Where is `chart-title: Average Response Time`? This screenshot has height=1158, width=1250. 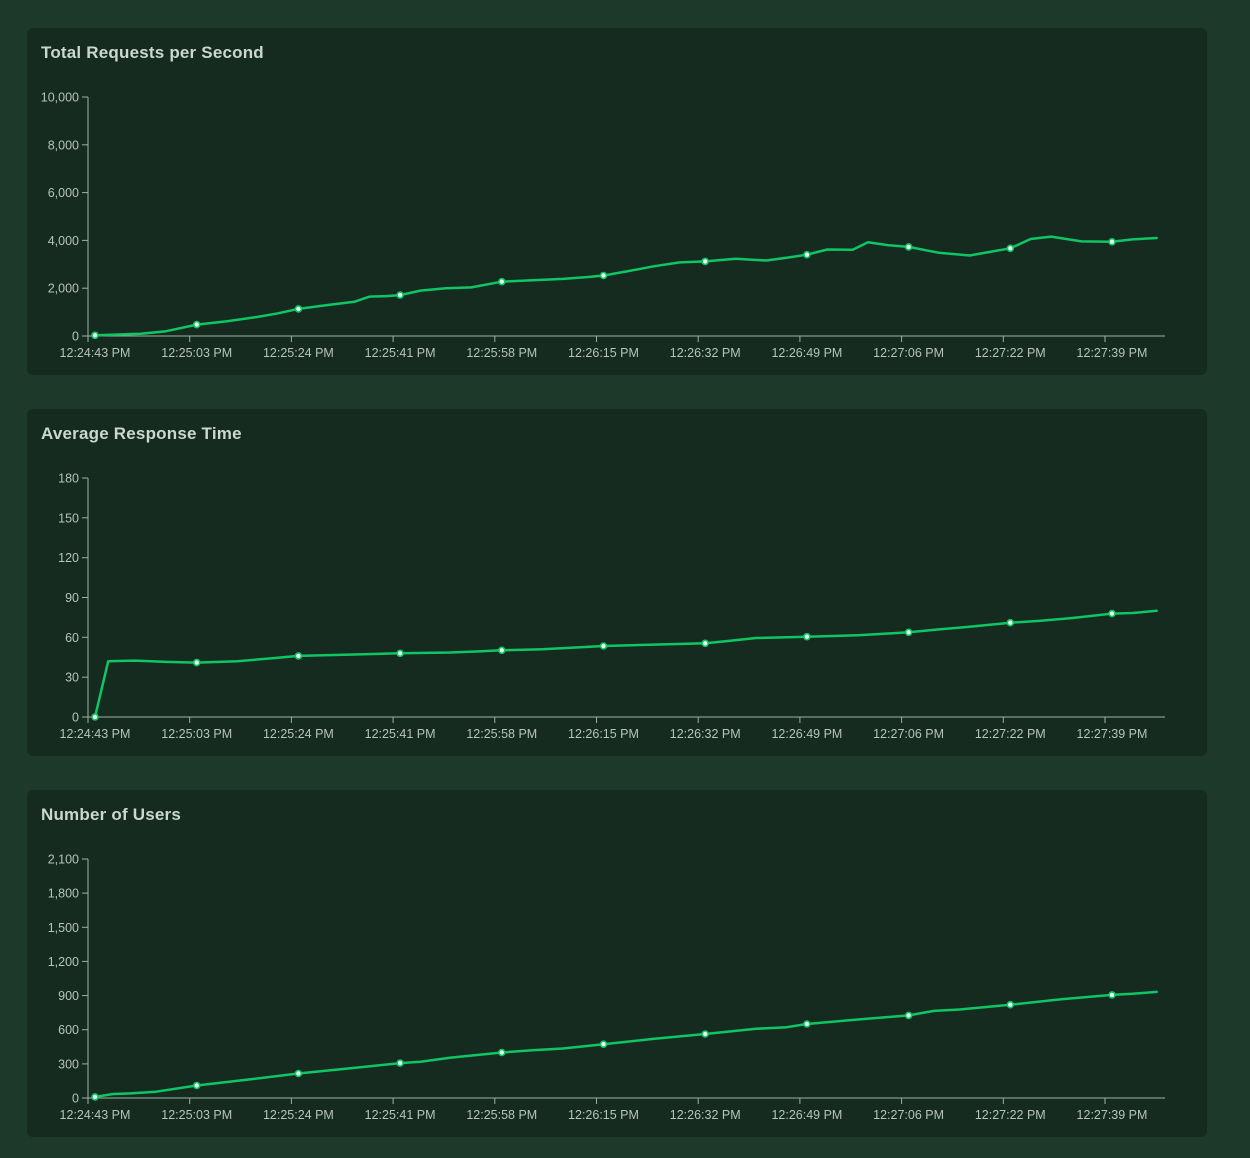 chart-title: Average Response Time is located at coordinates (141, 433).